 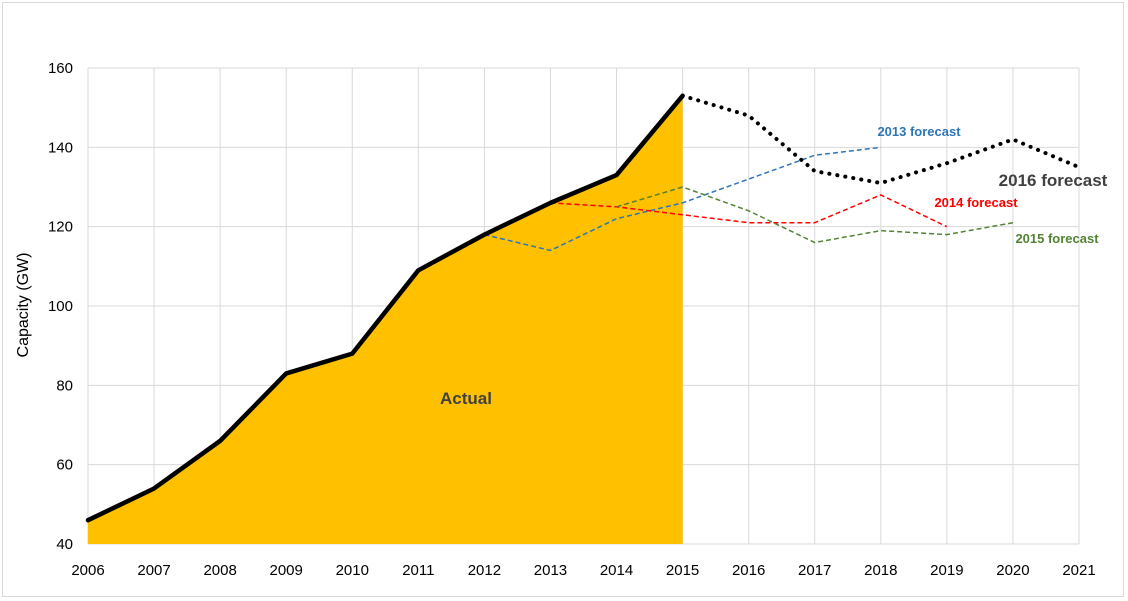 What do you see at coordinates (153, 570) in the screenshot?
I see `x-tick-label: 2007` at bounding box center [153, 570].